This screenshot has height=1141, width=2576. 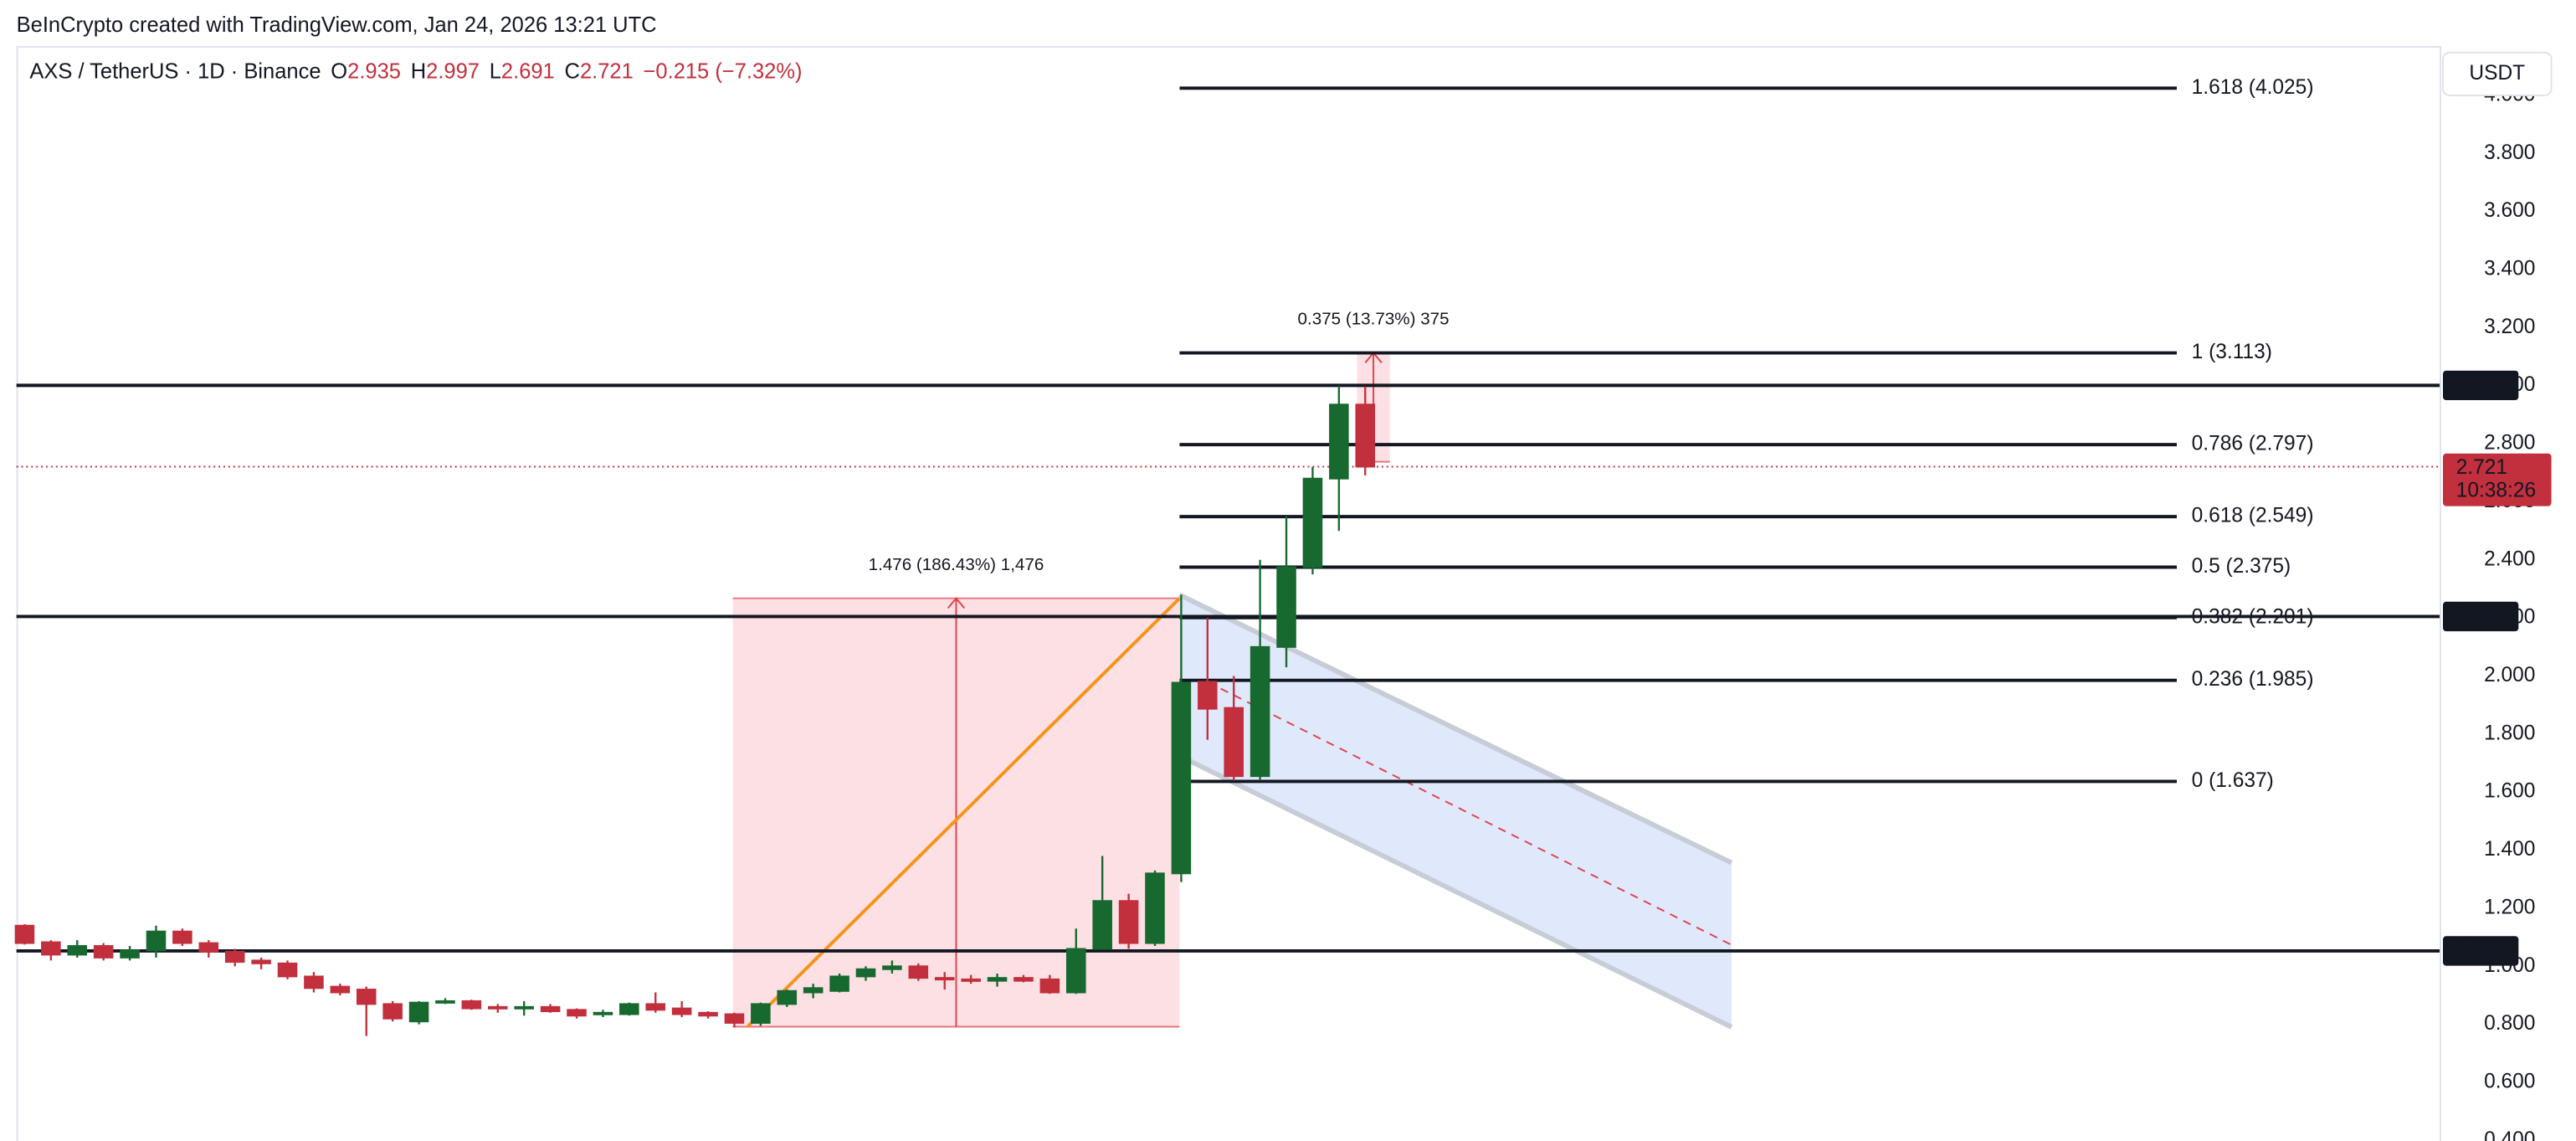 I want to click on measure-arrowhead, so click(x=956, y=603).